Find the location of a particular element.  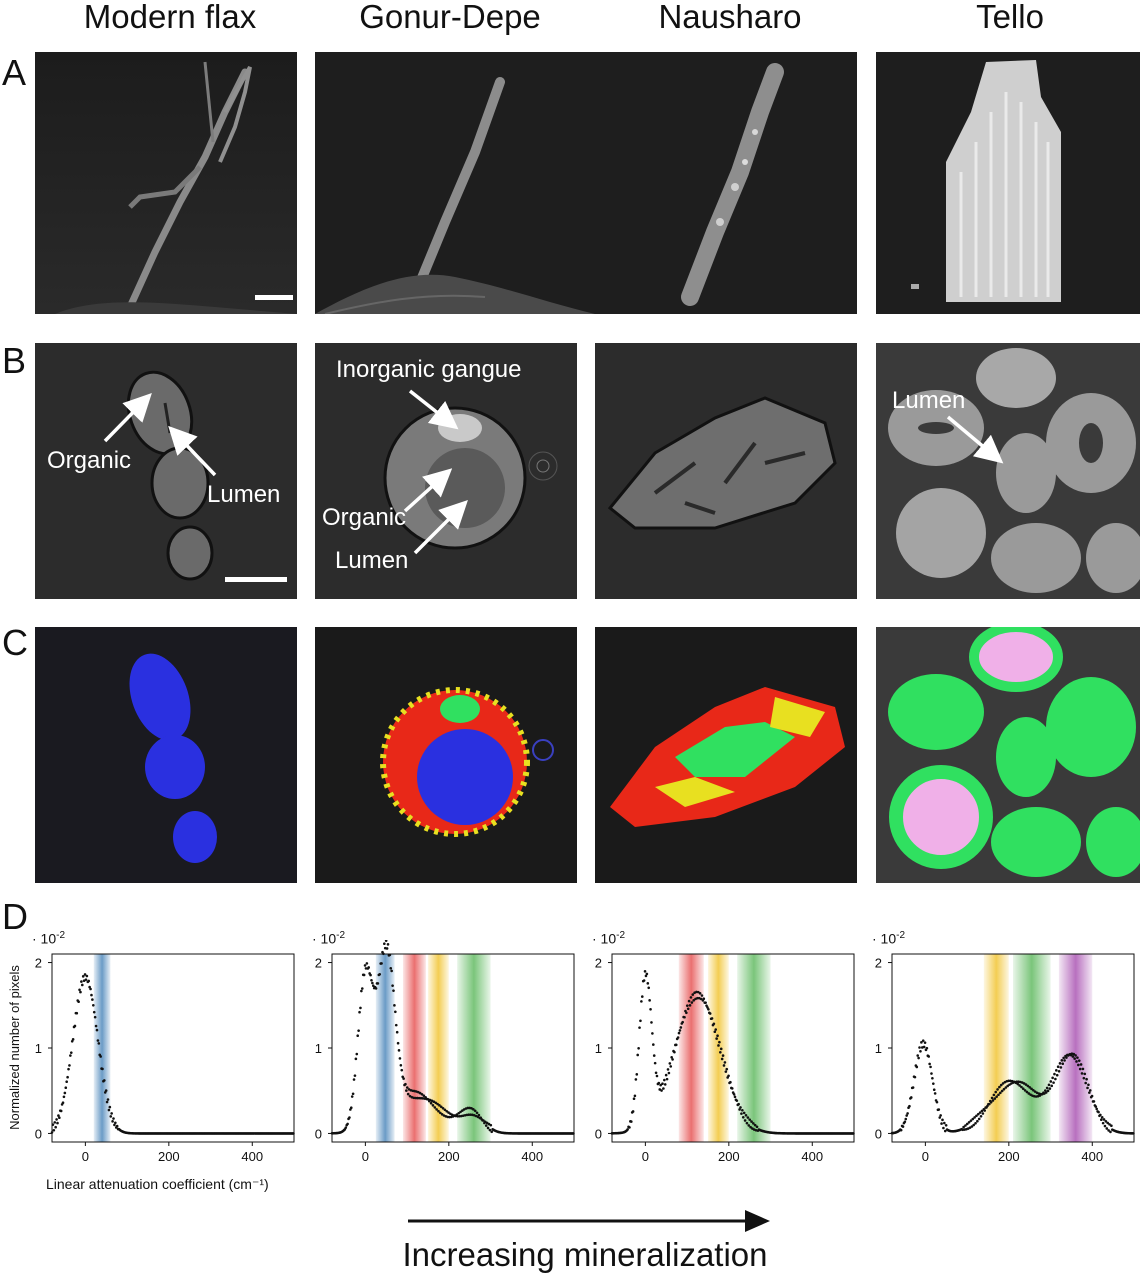

histogram-nausharo: 0 200 400 0 1 2 is located at coordinates (725, 1058).